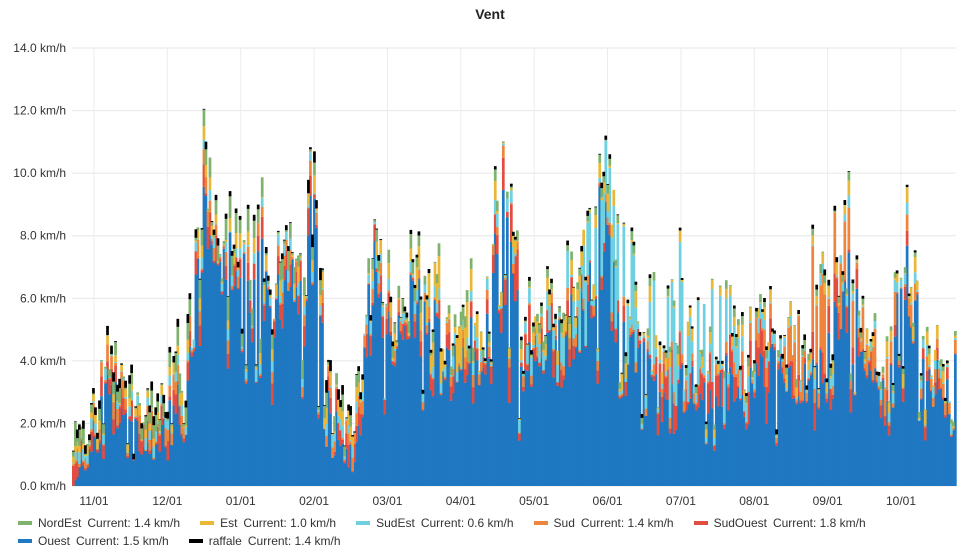 The width and height of the screenshot is (980, 560). Describe the element at coordinates (435, 523) in the screenshot. I see `legend-item-sudest: SudEst Current: 0.6 km/h` at that location.